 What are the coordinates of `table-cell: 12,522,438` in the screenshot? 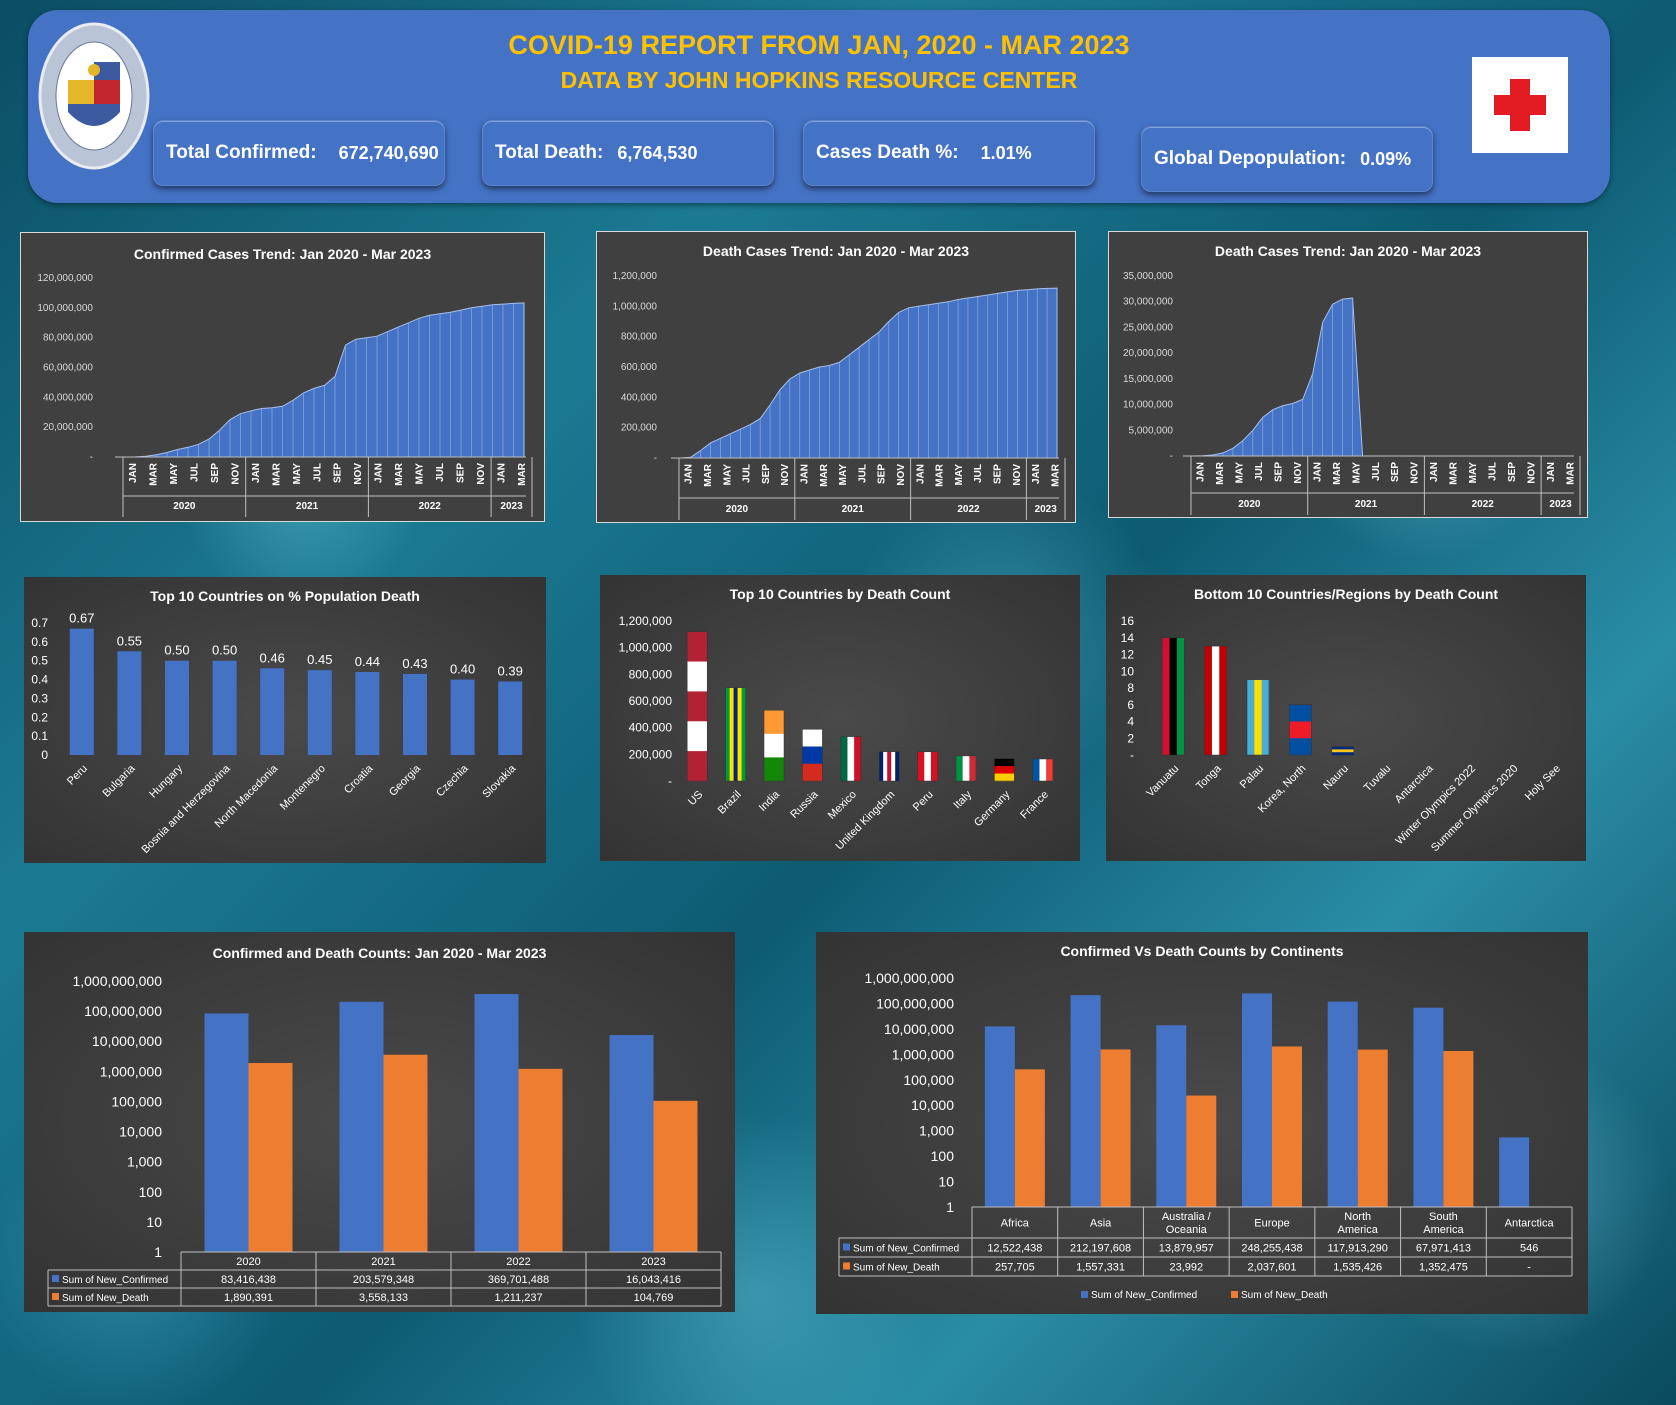 It's located at (1014, 1249).